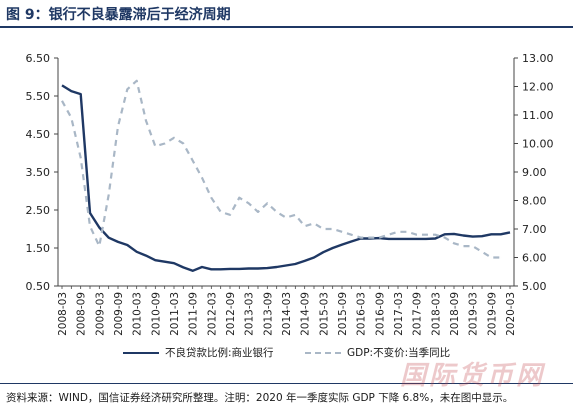 This screenshot has width=573, height=419. I want to click on chart-legend: 不良贷款比例:商业银行 GDP:不变价:当季同比, so click(286, 353).